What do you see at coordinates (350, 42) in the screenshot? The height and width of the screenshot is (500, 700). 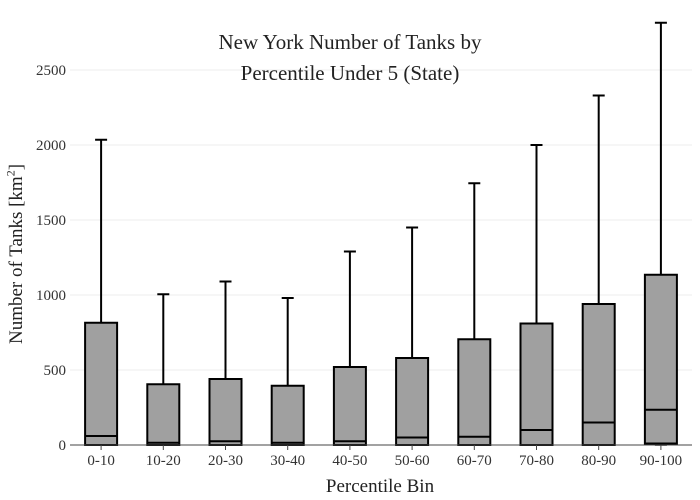 I see `chart-title-line-1: New York Number of Tanks by` at bounding box center [350, 42].